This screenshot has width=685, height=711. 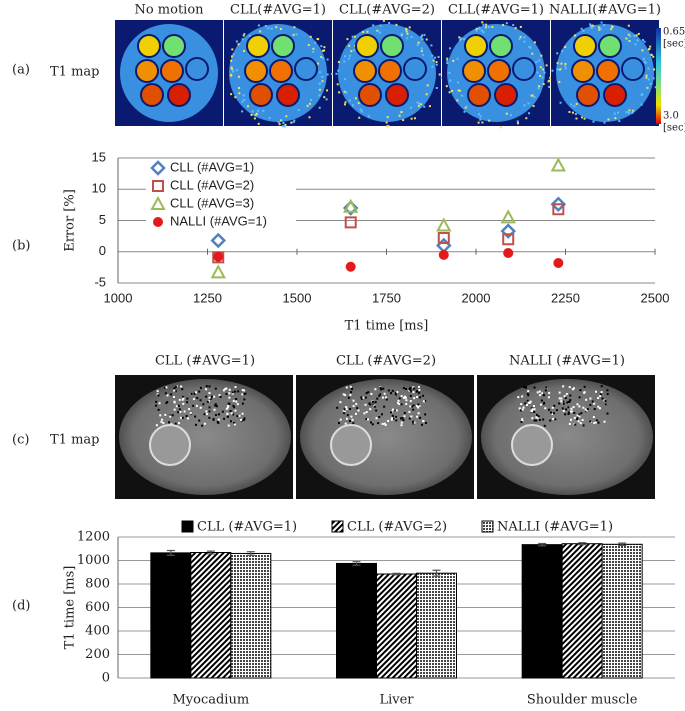 What do you see at coordinates (397, 527) in the screenshot?
I see `legend-label: CLL (#AVG=2)` at bounding box center [397, 527].